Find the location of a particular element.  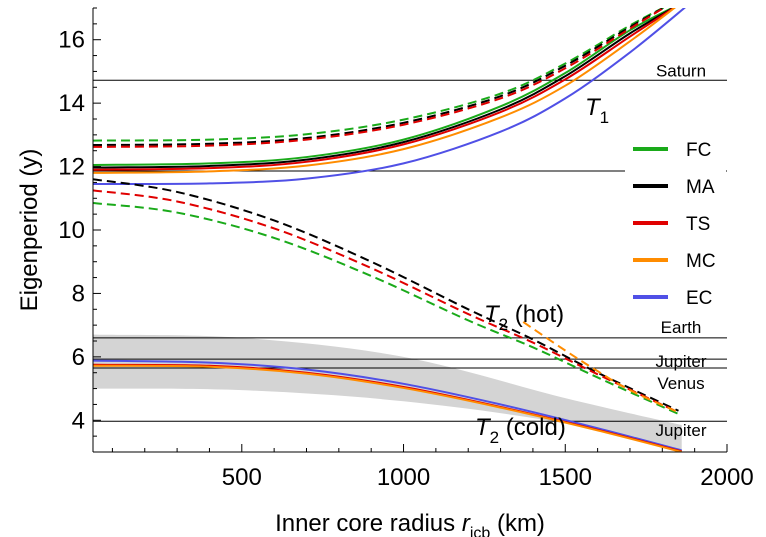

y-tick-label: 12 is located at coordinates (71, 167).